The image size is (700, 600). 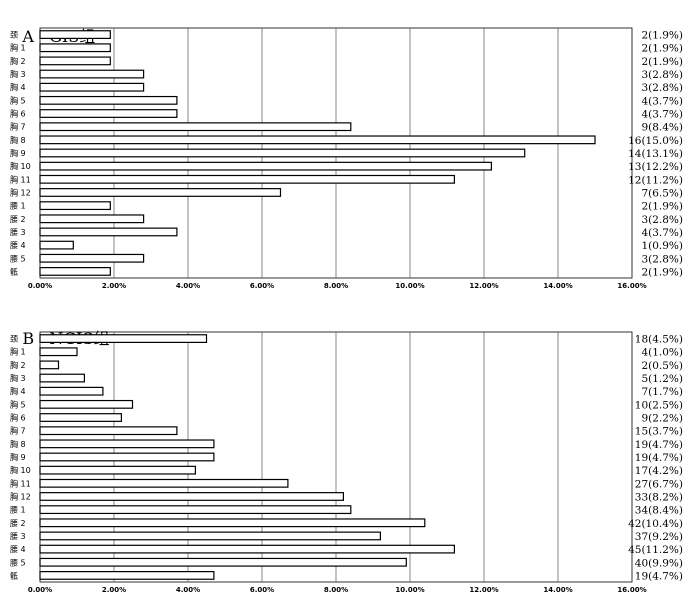 What do you see at coordinates (662, 392) in the screenshot?
I see `data-label: 7(1.7%)` at bounding box center [662, 392].